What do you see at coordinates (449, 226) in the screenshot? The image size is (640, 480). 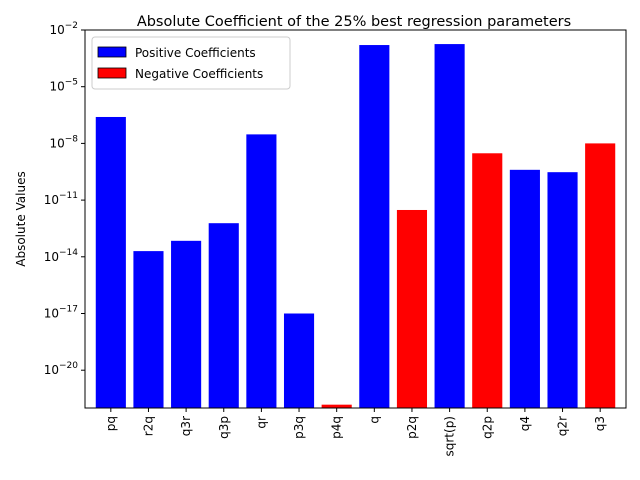 I see `bar-sqrt(p)` at bounding box center [449, 226].